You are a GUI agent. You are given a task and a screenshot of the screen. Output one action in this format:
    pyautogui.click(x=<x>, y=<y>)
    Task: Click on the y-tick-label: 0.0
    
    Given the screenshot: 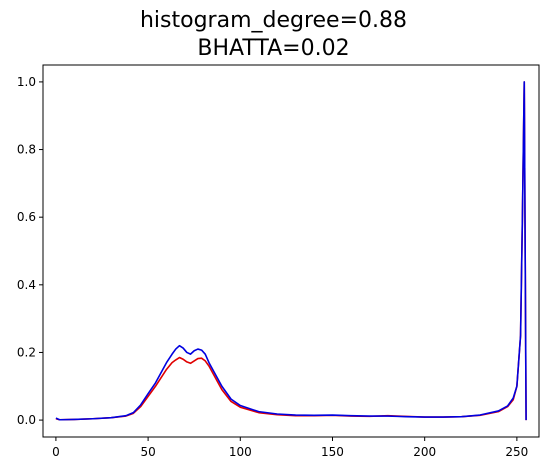 What is the action you would take?
    pyautogui.click(x=26, y=420)
    